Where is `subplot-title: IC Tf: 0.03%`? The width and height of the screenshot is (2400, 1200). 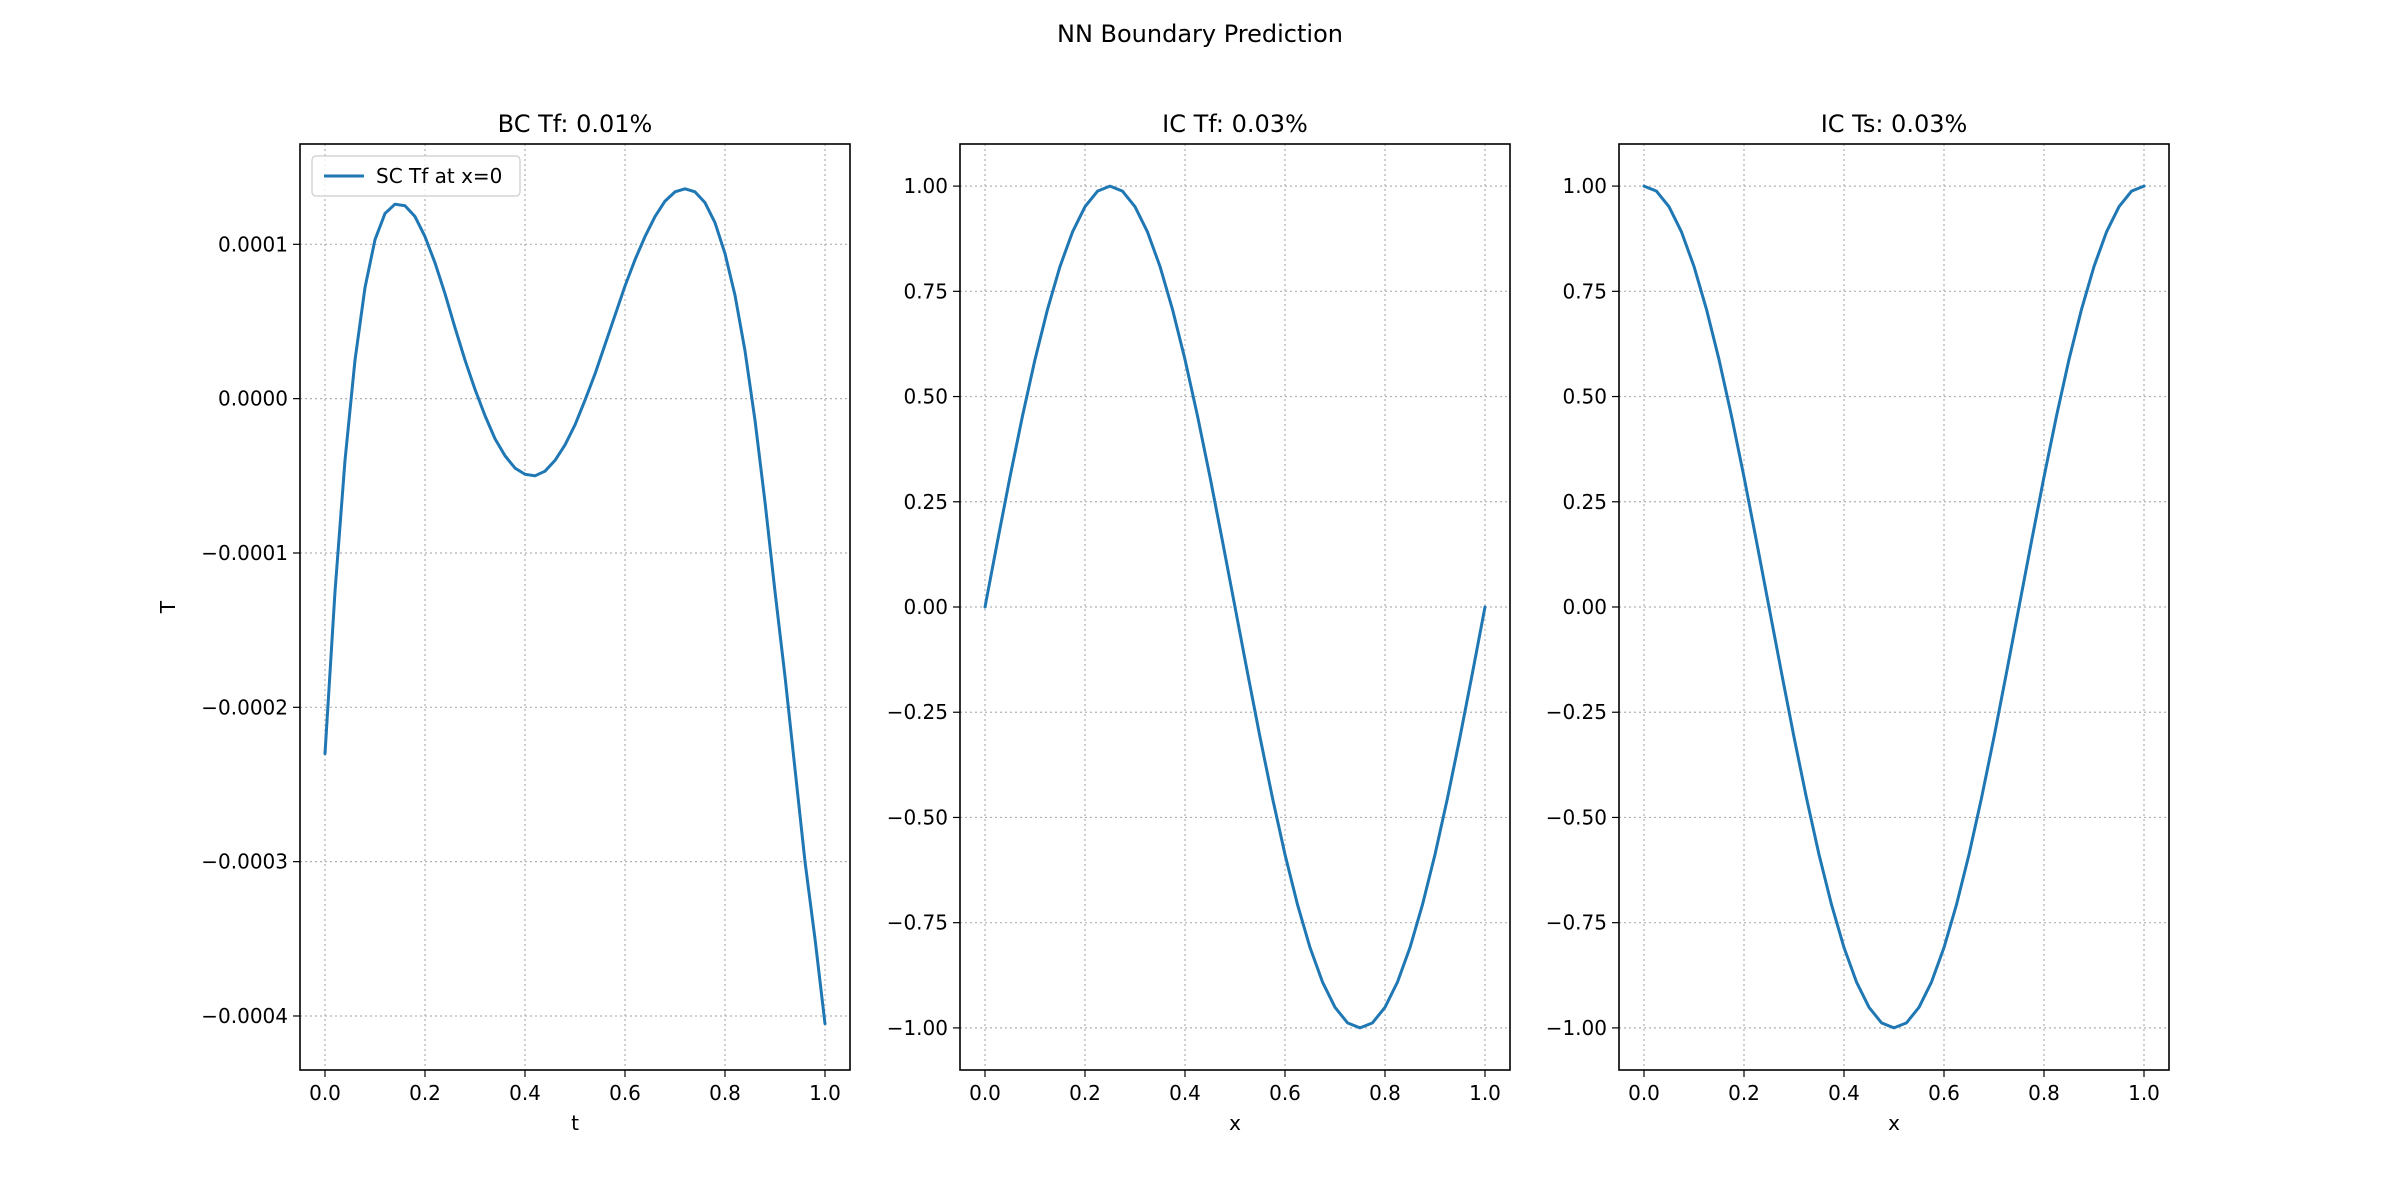 subplot-title: IC Tf: 0.03% is located at coordinates (1235, 124).